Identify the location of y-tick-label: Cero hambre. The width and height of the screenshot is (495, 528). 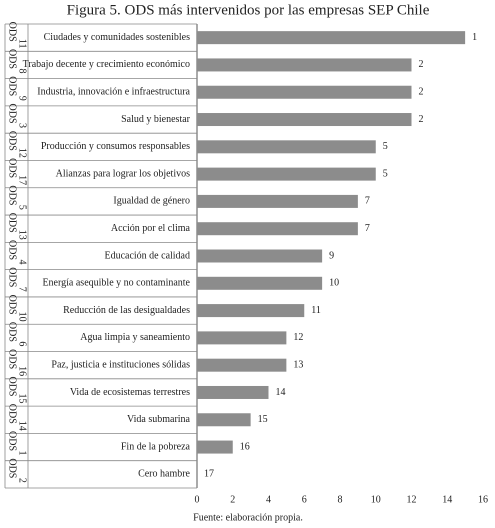
(164, 474).